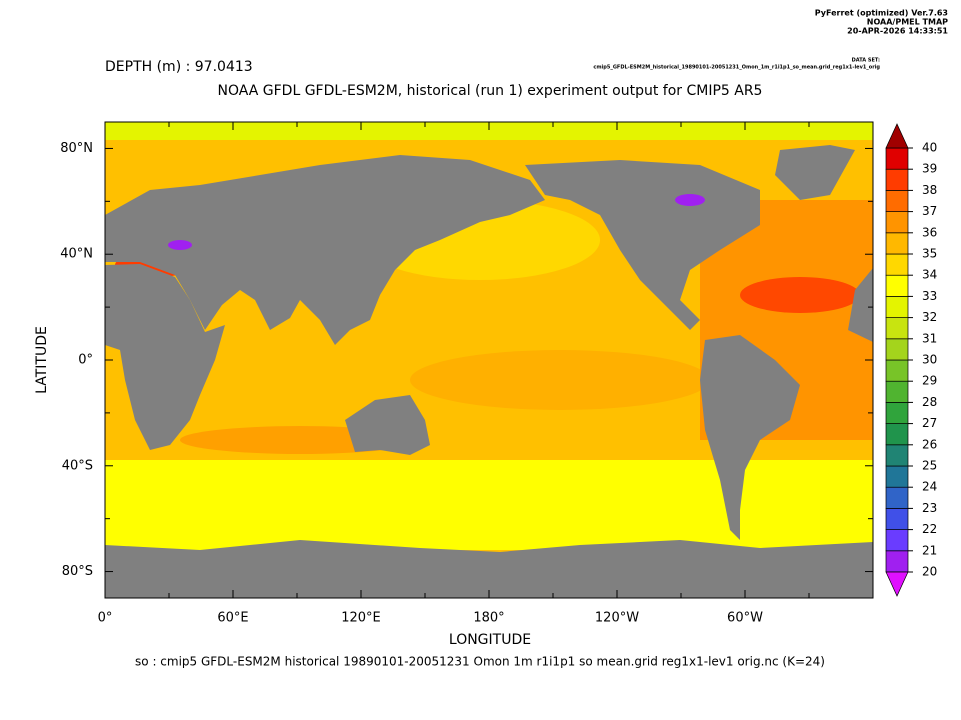  I want to click on colorbar-under, so click(897, 584).